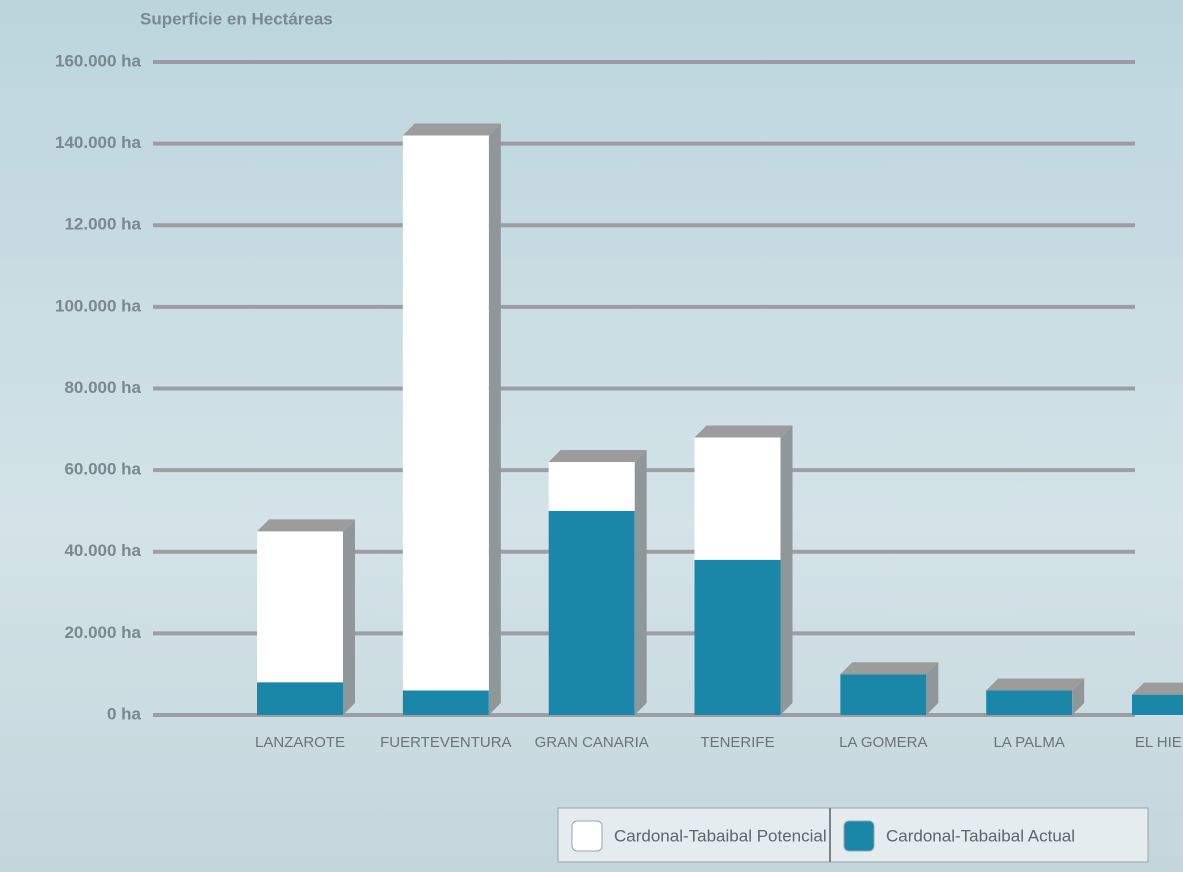 This screenshot has height=872, width=1183. What do you see at coordinates (102, 387) in the screenshot?
I see `y-tick-label: 80.000 ha` at bounding box center [102, 387].